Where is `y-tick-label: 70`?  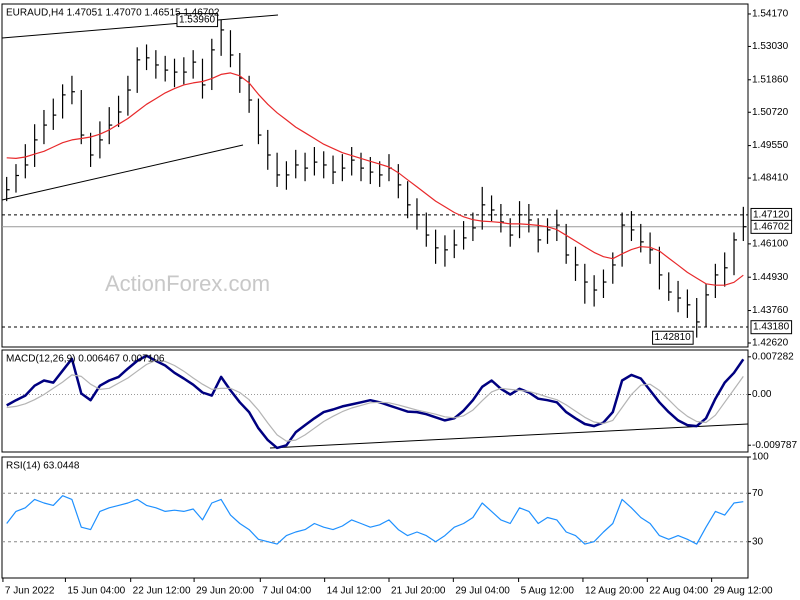 y-tick-label: 70 is located at coordinates (758, 493).